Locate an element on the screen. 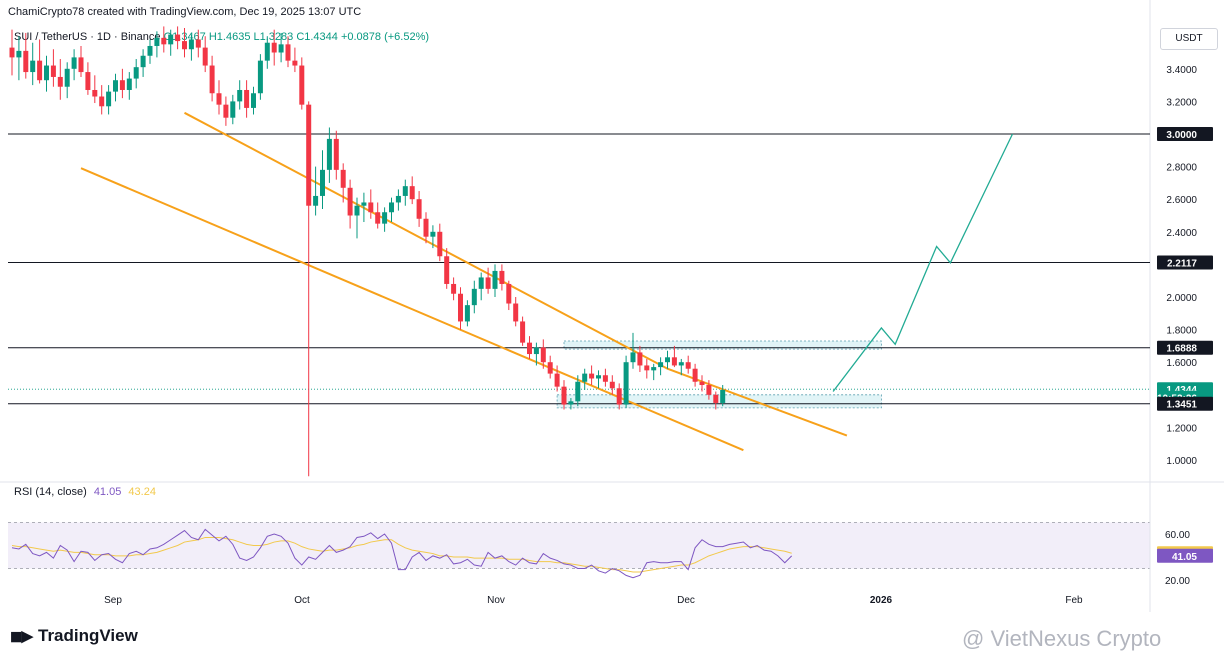 The width and height of the screenshot is (1224, 663). tv-logo-icon: ◼▶ is located at coordinates (21, 636).